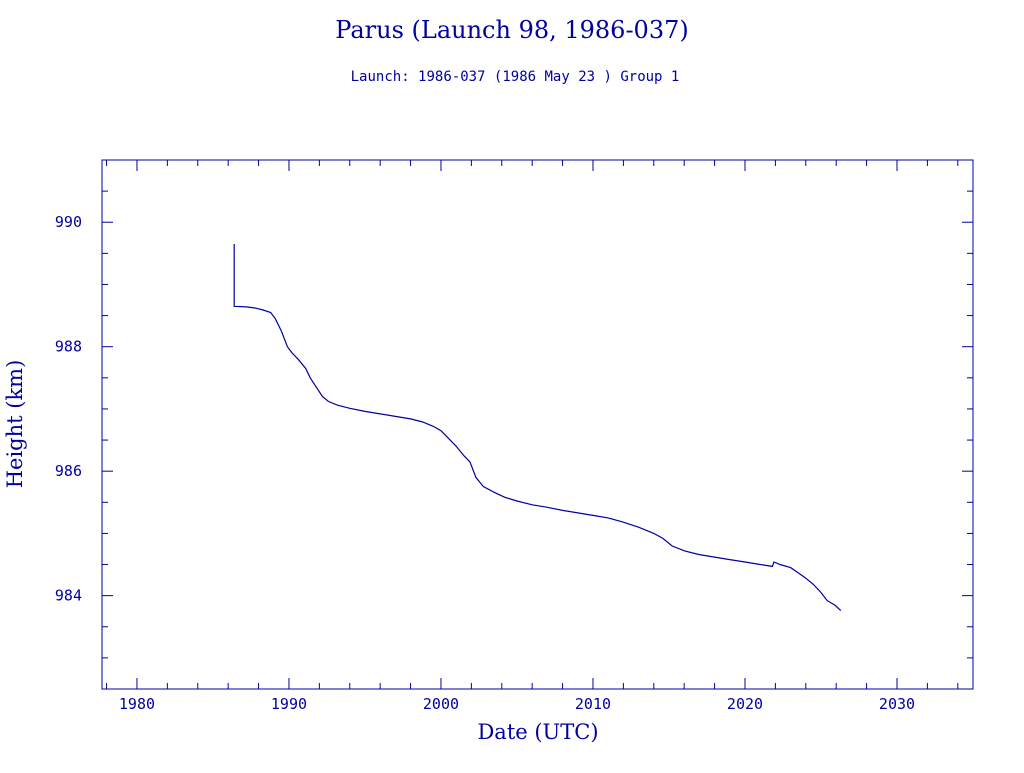 The height and width of the screenshot is (773, 1024). What do you see at coordinates (517, 704) in the screenshot?
I see `x-axis-tick-labels: 1980 1990 2000 2010 2020 2030` at bounding box center [517, 704].